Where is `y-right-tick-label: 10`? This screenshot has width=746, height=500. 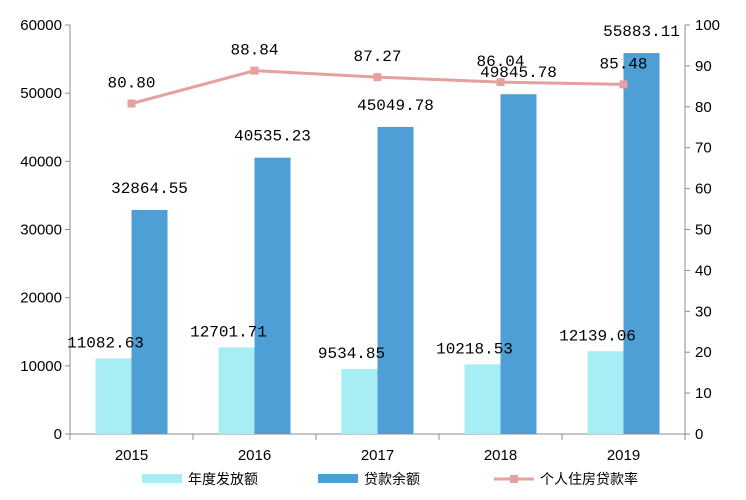 y-right-tick-label: 10 is located at coordinates (703, 393).